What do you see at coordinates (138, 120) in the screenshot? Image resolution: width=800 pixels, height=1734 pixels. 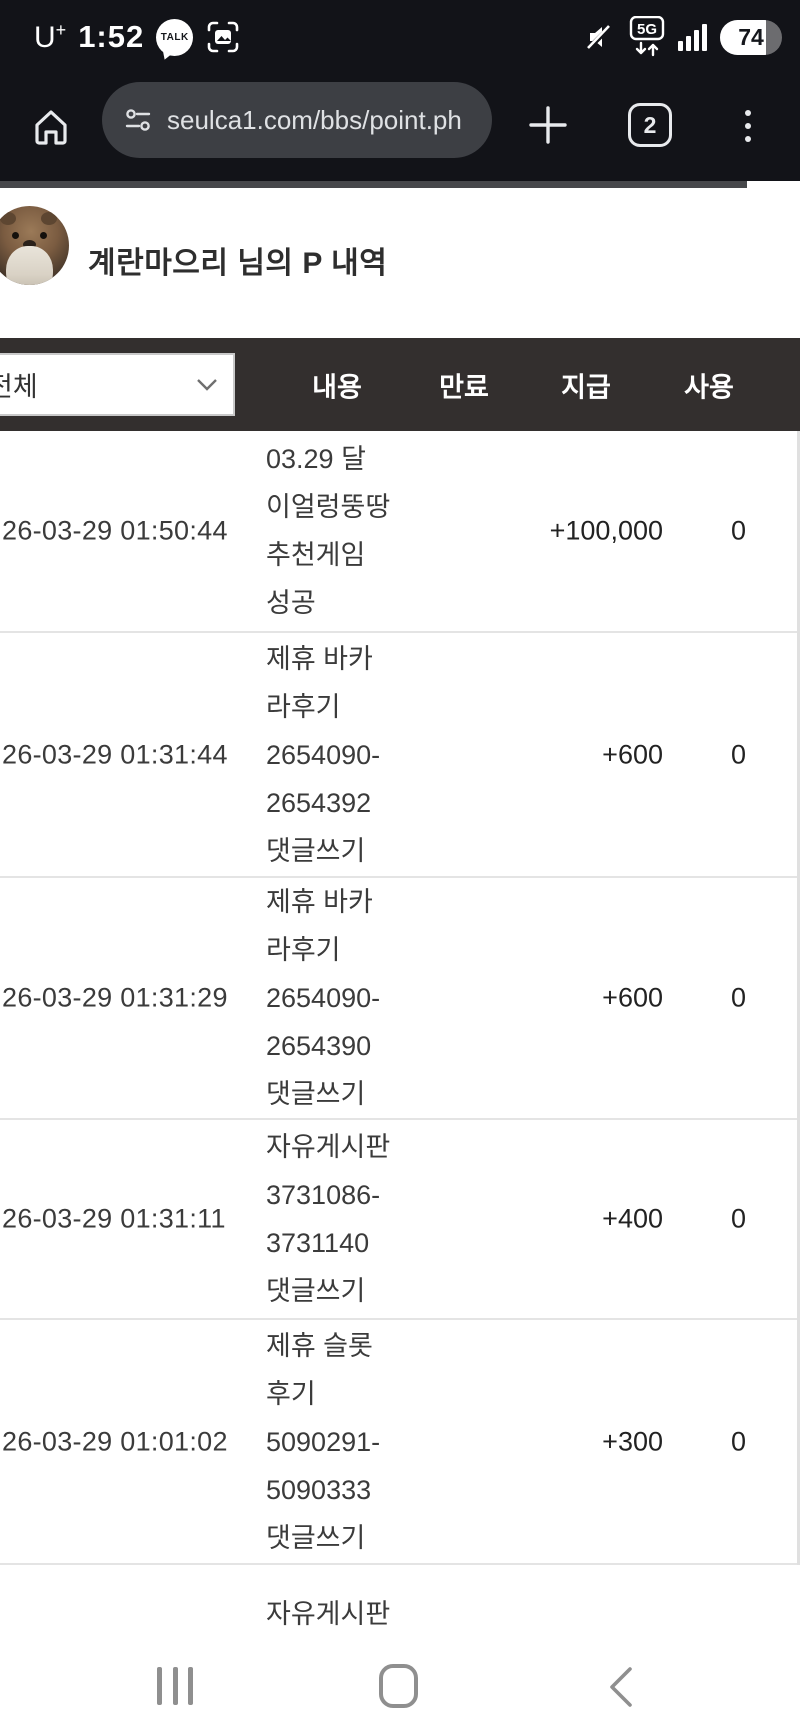 I see `site-settings-icon` at bounding box center [138, 120].